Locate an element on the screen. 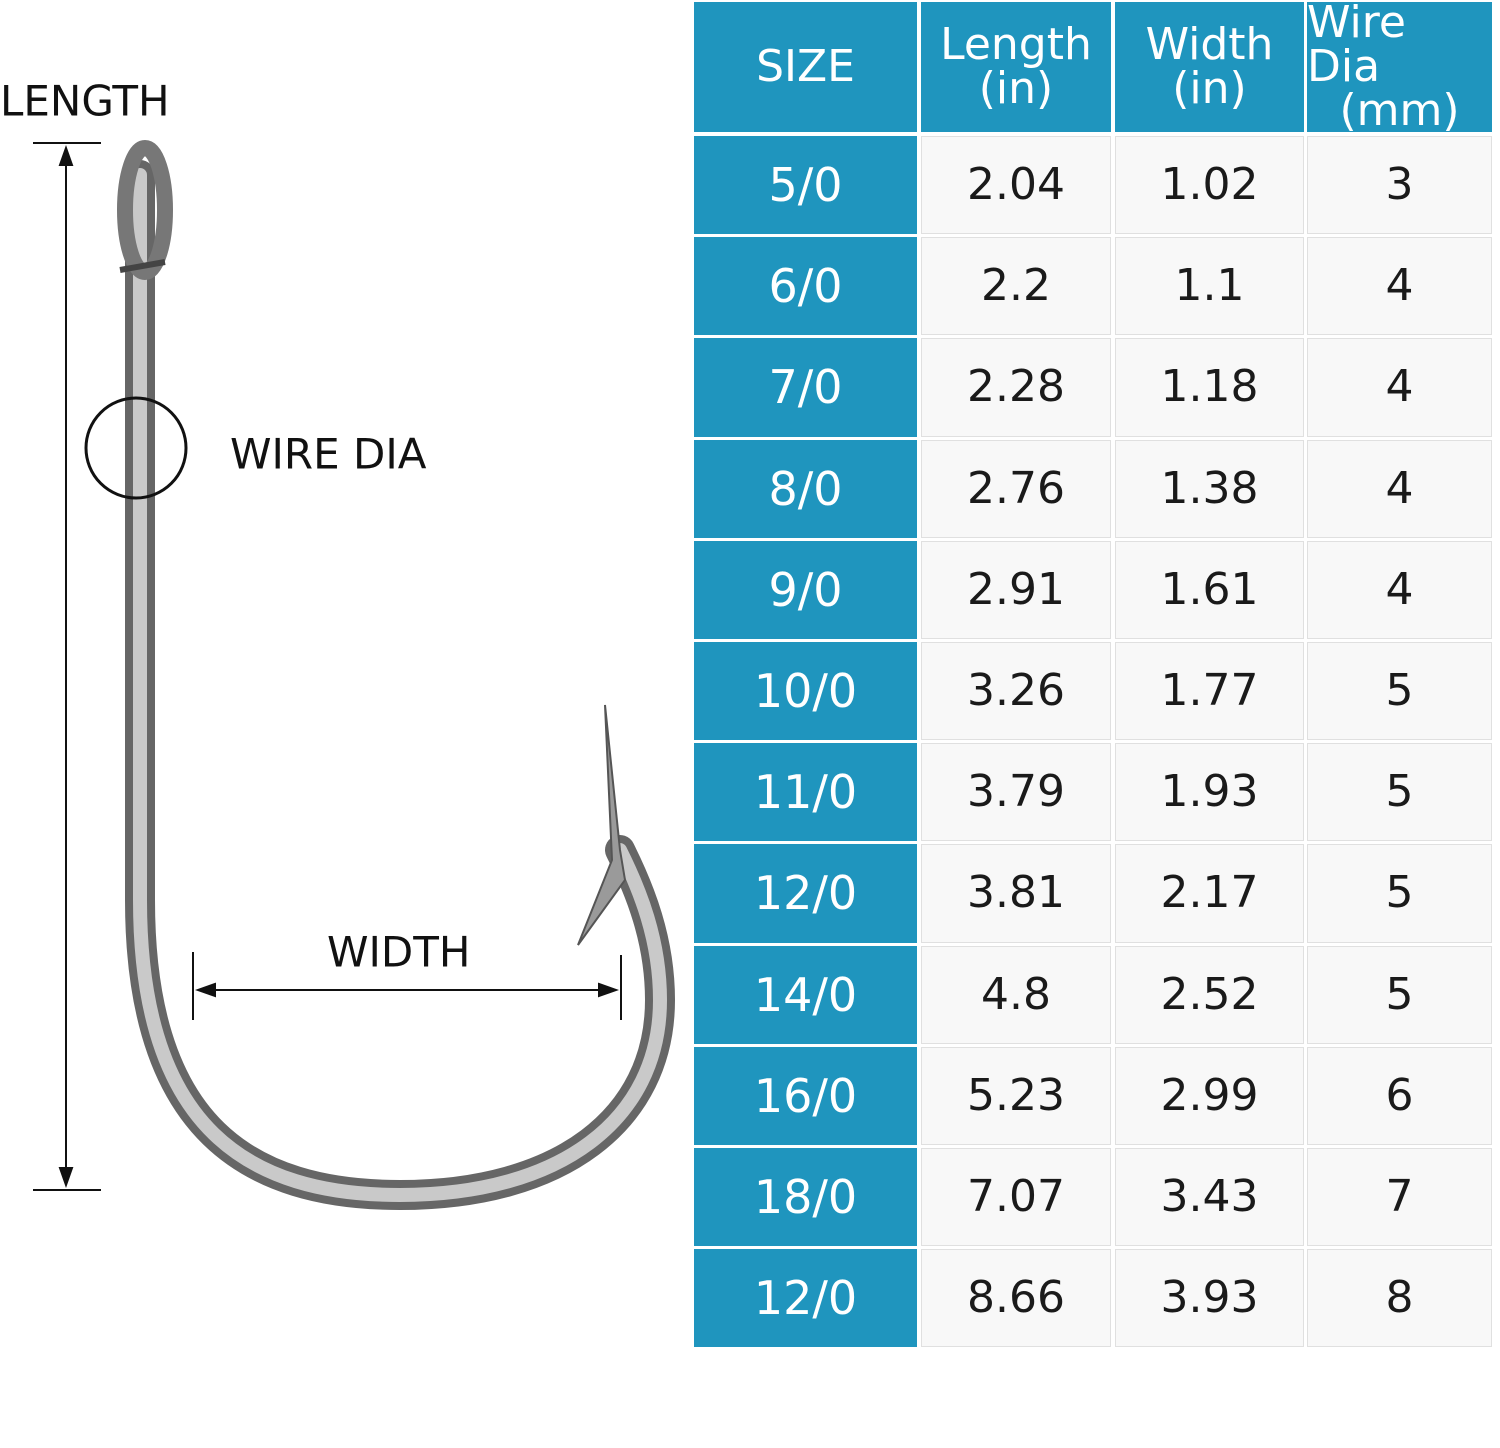 The image size is (1500, 1448). width-label: WIDTH is located at coordinates (399, 952).